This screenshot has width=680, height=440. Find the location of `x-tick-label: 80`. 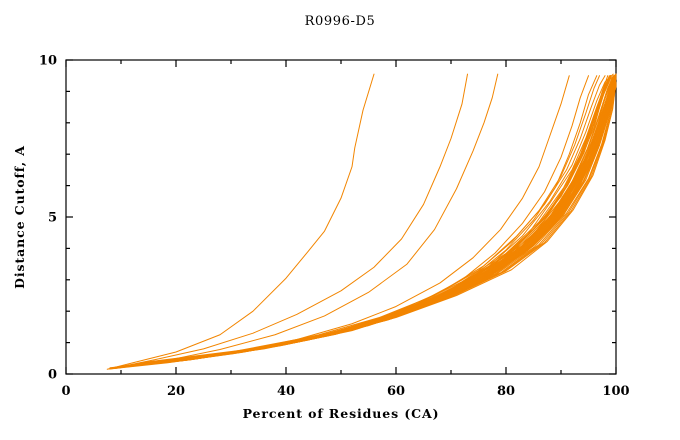

x-tick-label: 80 is located at coordinates (506, 391).